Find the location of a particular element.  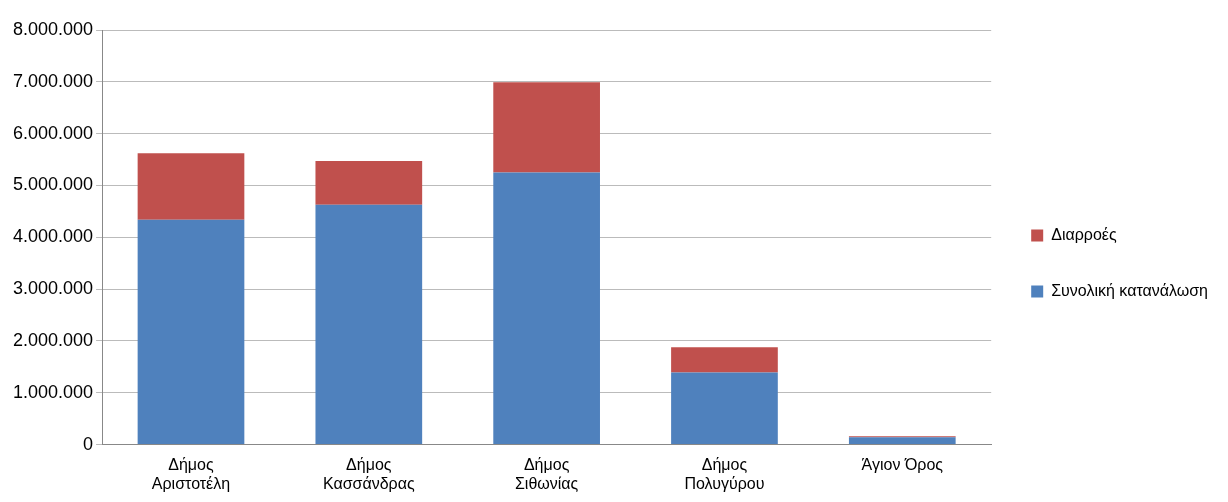

y-tick-label: 3.000.000 is located at coordinates (53, 288).